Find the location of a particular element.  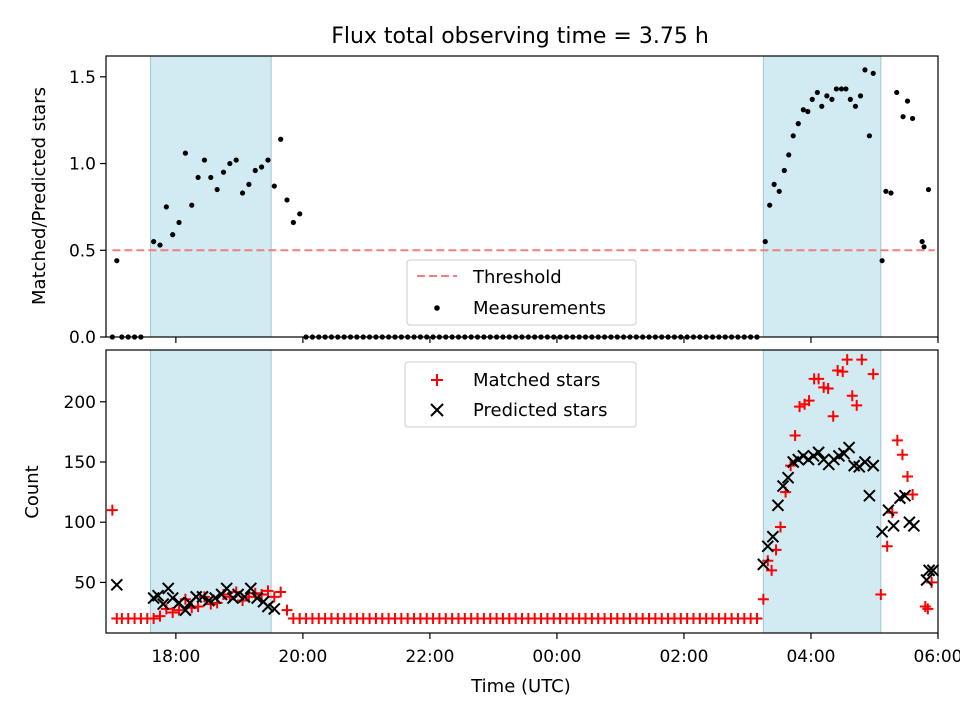

chart-title: Flux total observing time = 3.75 h is located at coordinates (520, 36).